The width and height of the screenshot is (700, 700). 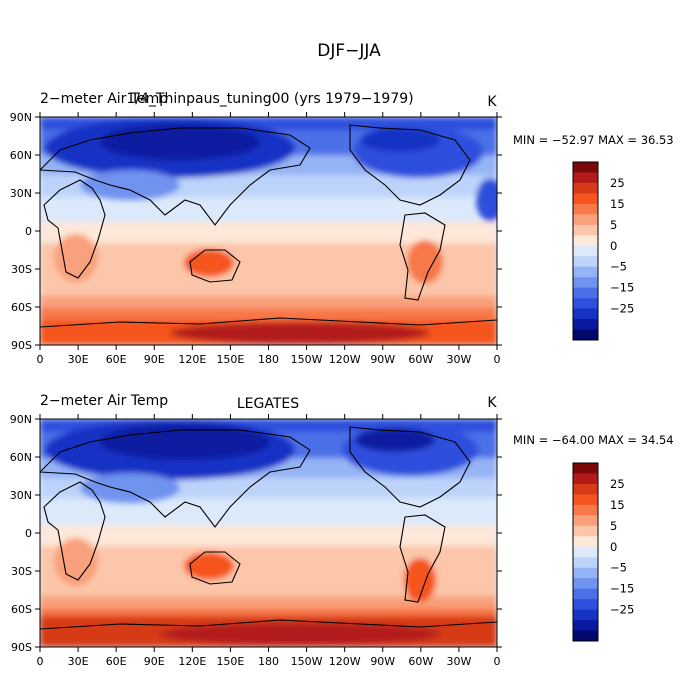 I want to click on x-tick-label: 90E, so click(x=154, y=661).